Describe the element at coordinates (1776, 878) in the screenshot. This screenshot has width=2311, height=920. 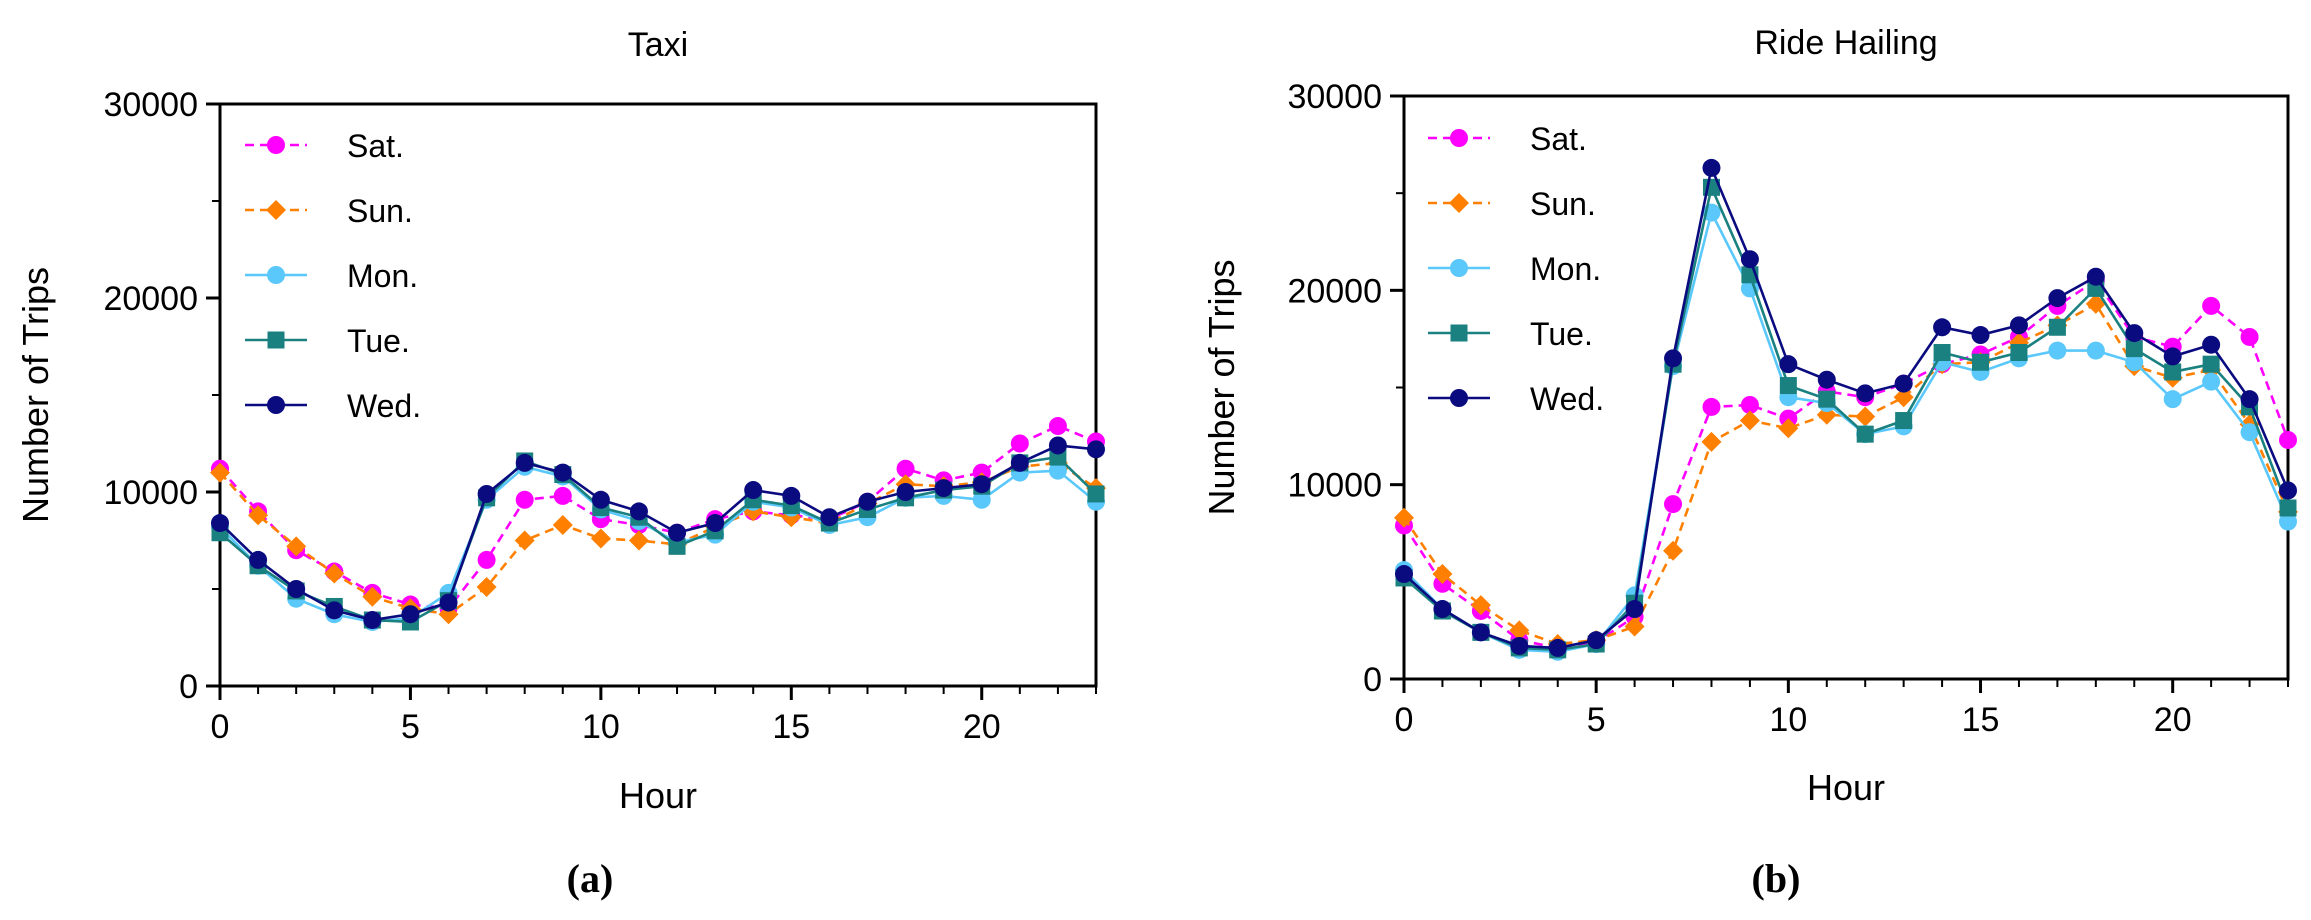
I see `panel-caption: (b)` at that location.